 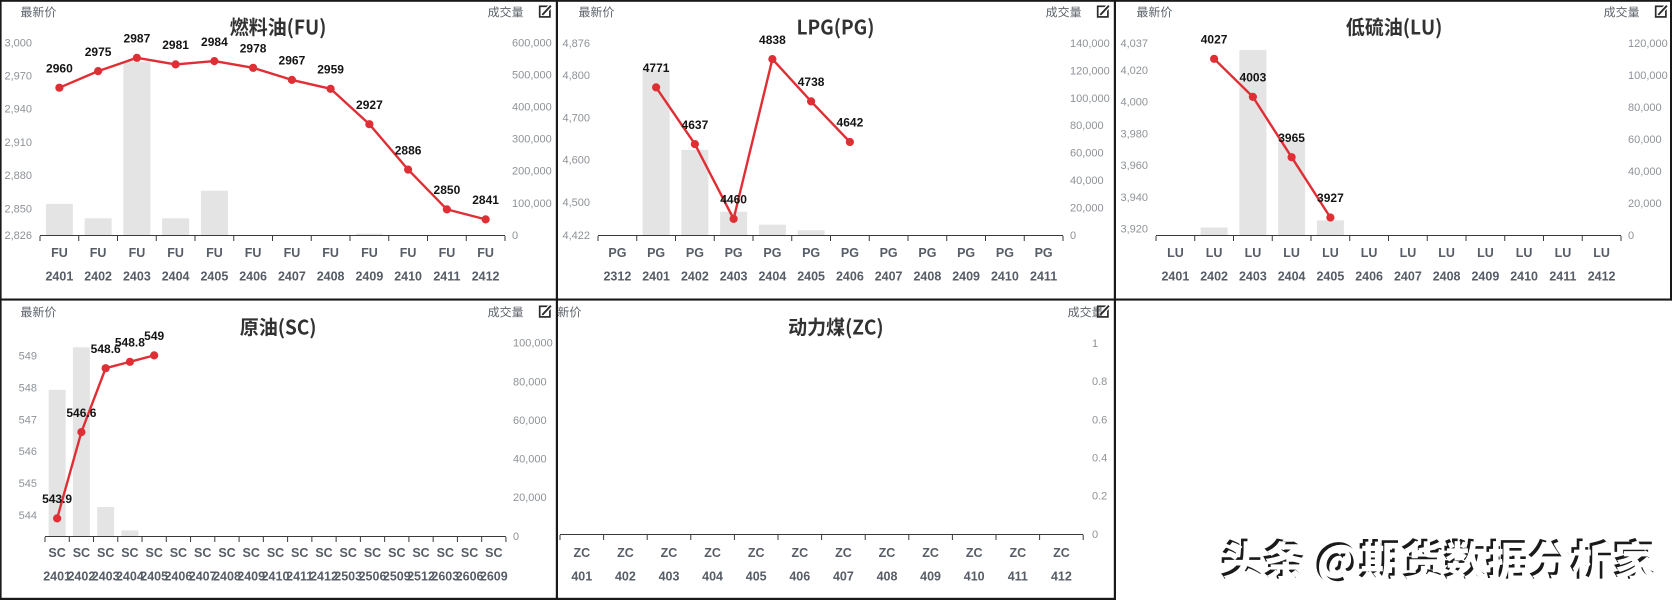 What do you see at coordinates (408, 150) in the screenshot?
I see `svg-text: 2886` at bounding box center [408, 150].